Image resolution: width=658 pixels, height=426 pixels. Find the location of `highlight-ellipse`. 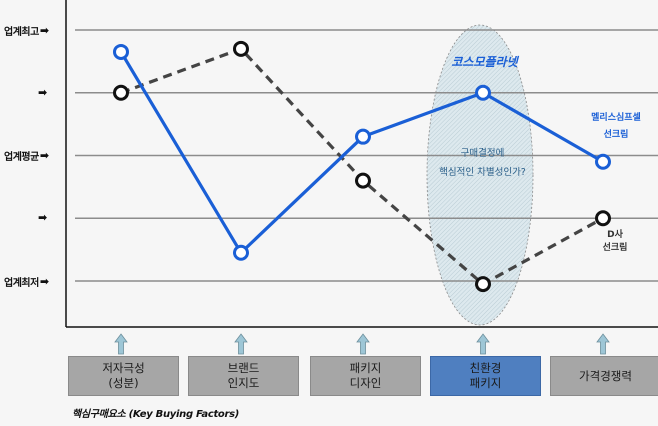

highlight-ellipse is located at coordinates (480, 175).